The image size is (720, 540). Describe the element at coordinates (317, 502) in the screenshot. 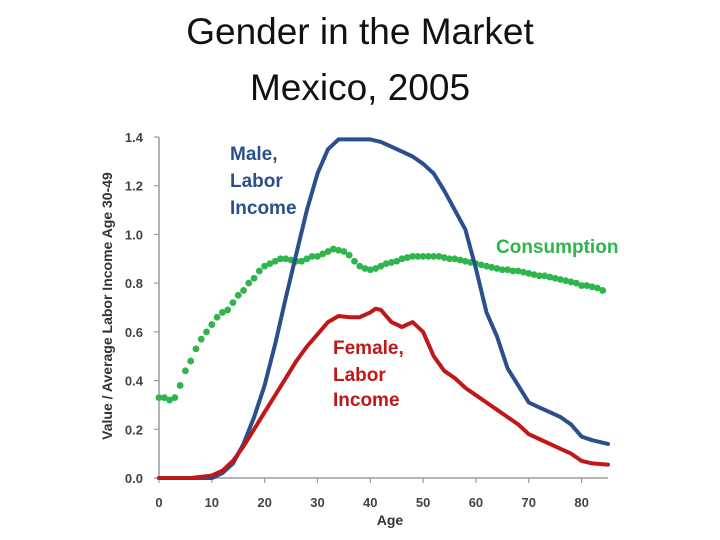

I see `x-tick-label: 30` at that location.